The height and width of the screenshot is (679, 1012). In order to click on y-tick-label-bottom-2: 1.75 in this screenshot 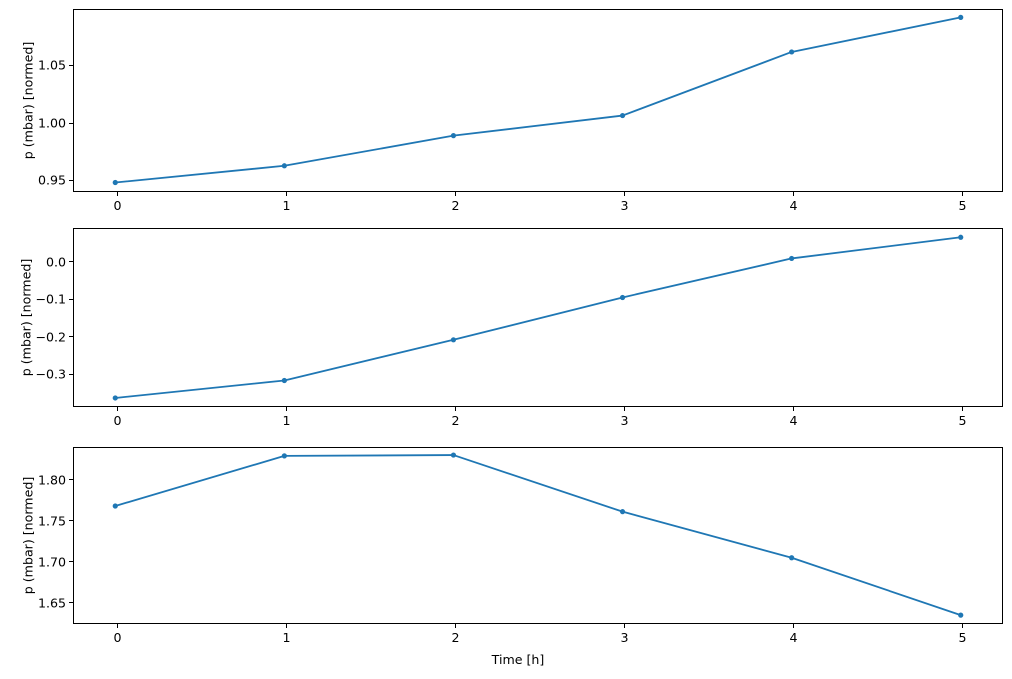, I will do `click(51, 521)`.